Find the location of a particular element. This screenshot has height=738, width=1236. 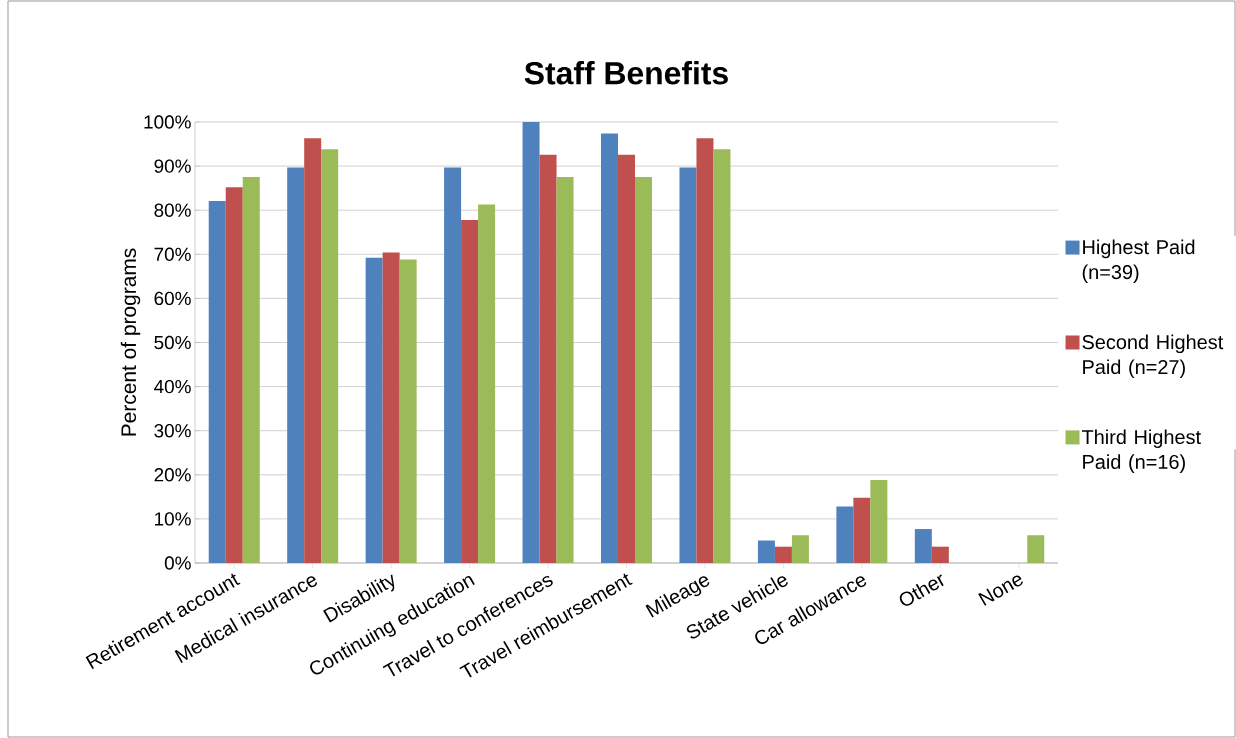

y-tick-label: 40% is located at coordinates (172, 386).